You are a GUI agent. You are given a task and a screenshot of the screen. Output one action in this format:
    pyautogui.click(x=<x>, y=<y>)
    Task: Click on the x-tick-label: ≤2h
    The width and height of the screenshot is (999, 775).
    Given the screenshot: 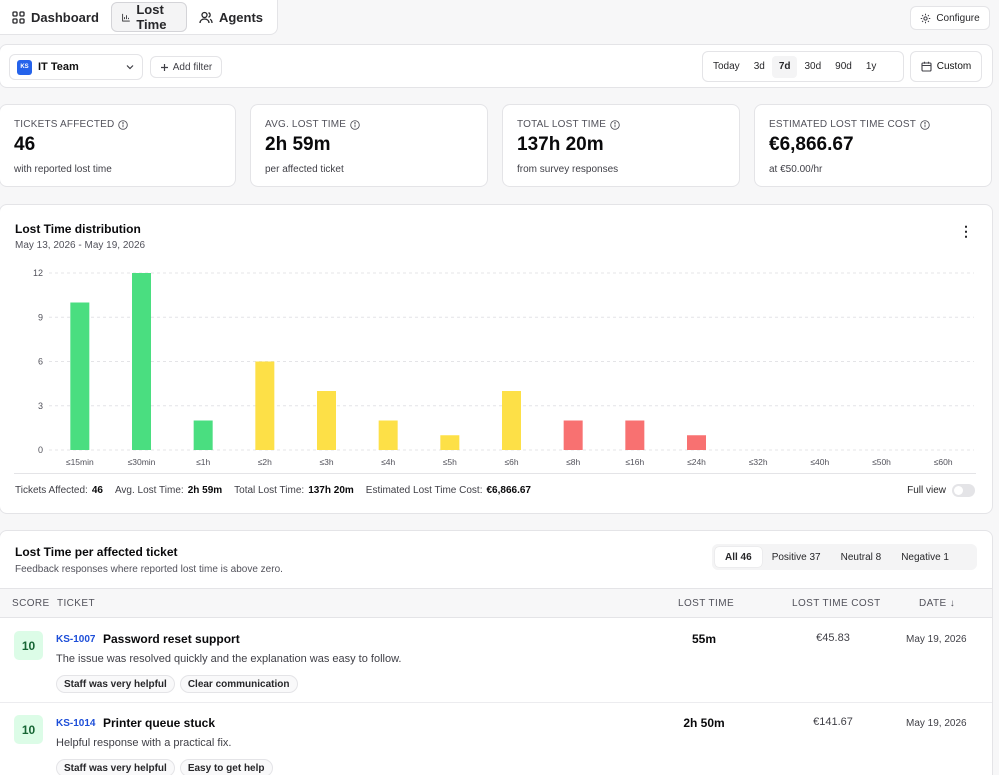 What is the action you would take?
    pyautogui.click(x=265, y=462)
    